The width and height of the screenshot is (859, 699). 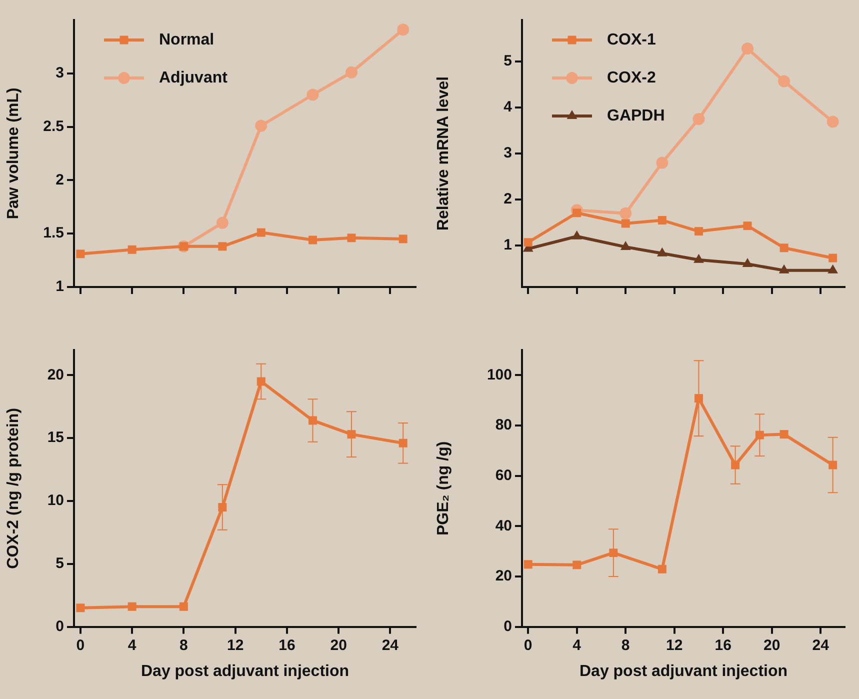 I want to click on y-tick-label: 10, so click(x=55, y=501).